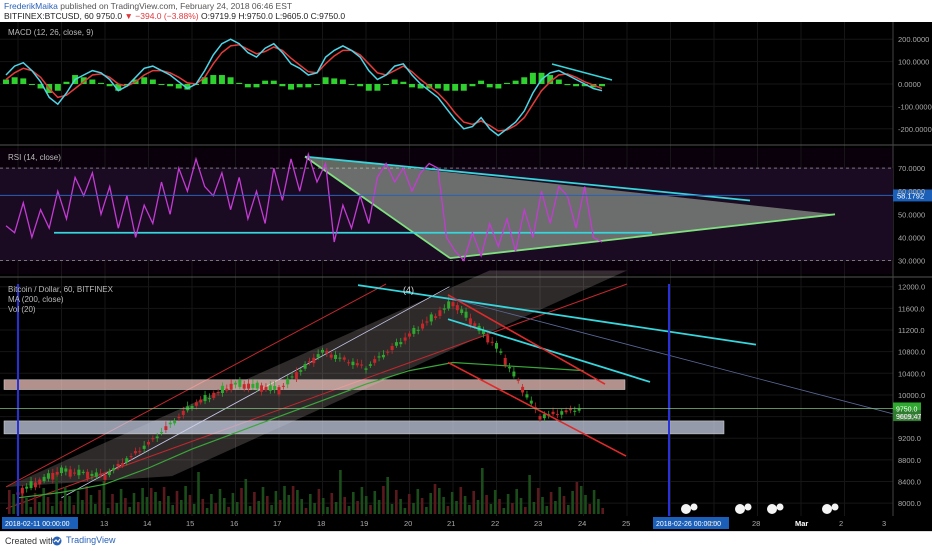 This screenshot has height=551, width=932. Describe the element at coordinates (688, 524) in the screenshot. I see `time-axis-date-label: 2018-02-26 00:00:00` at that location.